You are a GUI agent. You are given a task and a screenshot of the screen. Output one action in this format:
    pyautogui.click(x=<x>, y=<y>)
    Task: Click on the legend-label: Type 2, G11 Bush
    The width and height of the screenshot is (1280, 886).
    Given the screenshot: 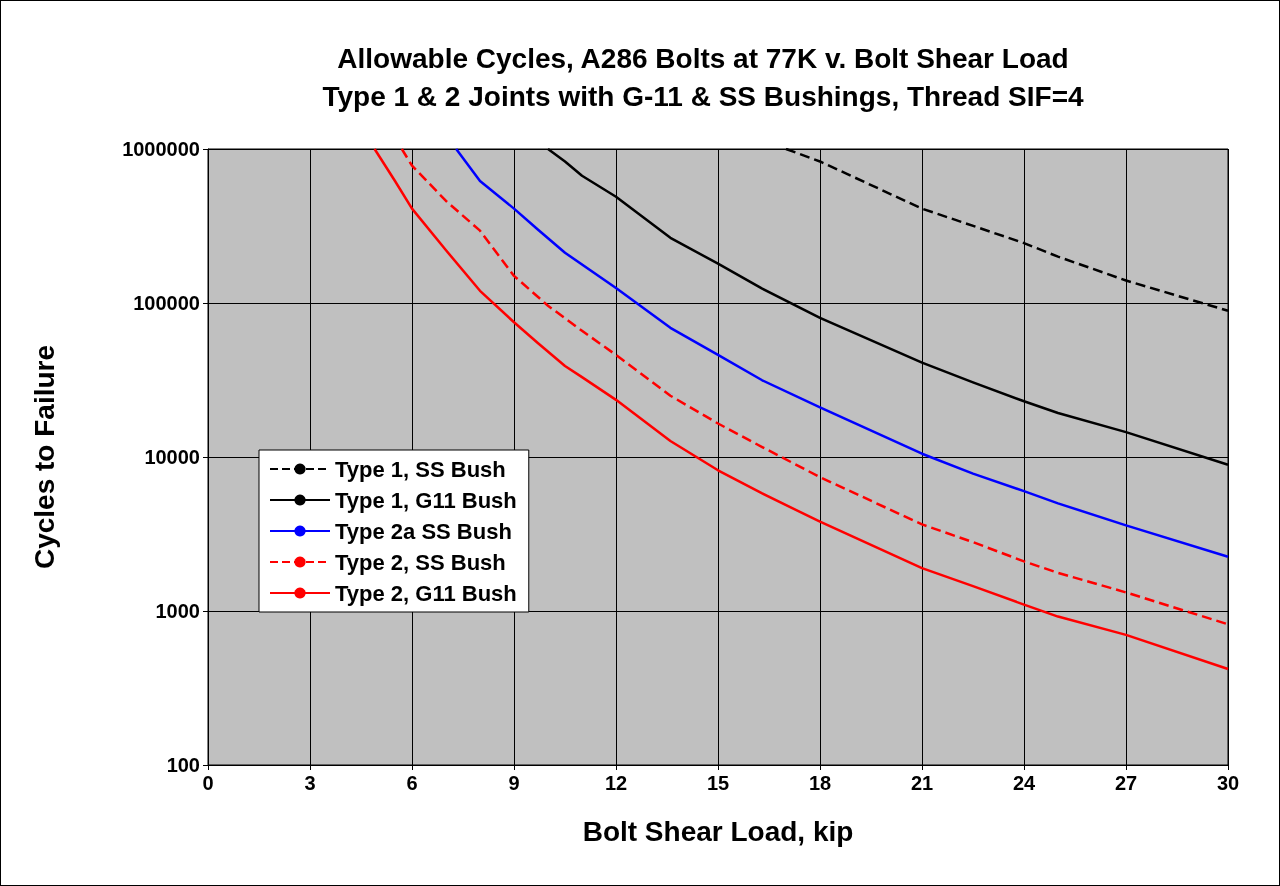 What is the action you would take?
    pyautogui.click(x=426, y=593)
    